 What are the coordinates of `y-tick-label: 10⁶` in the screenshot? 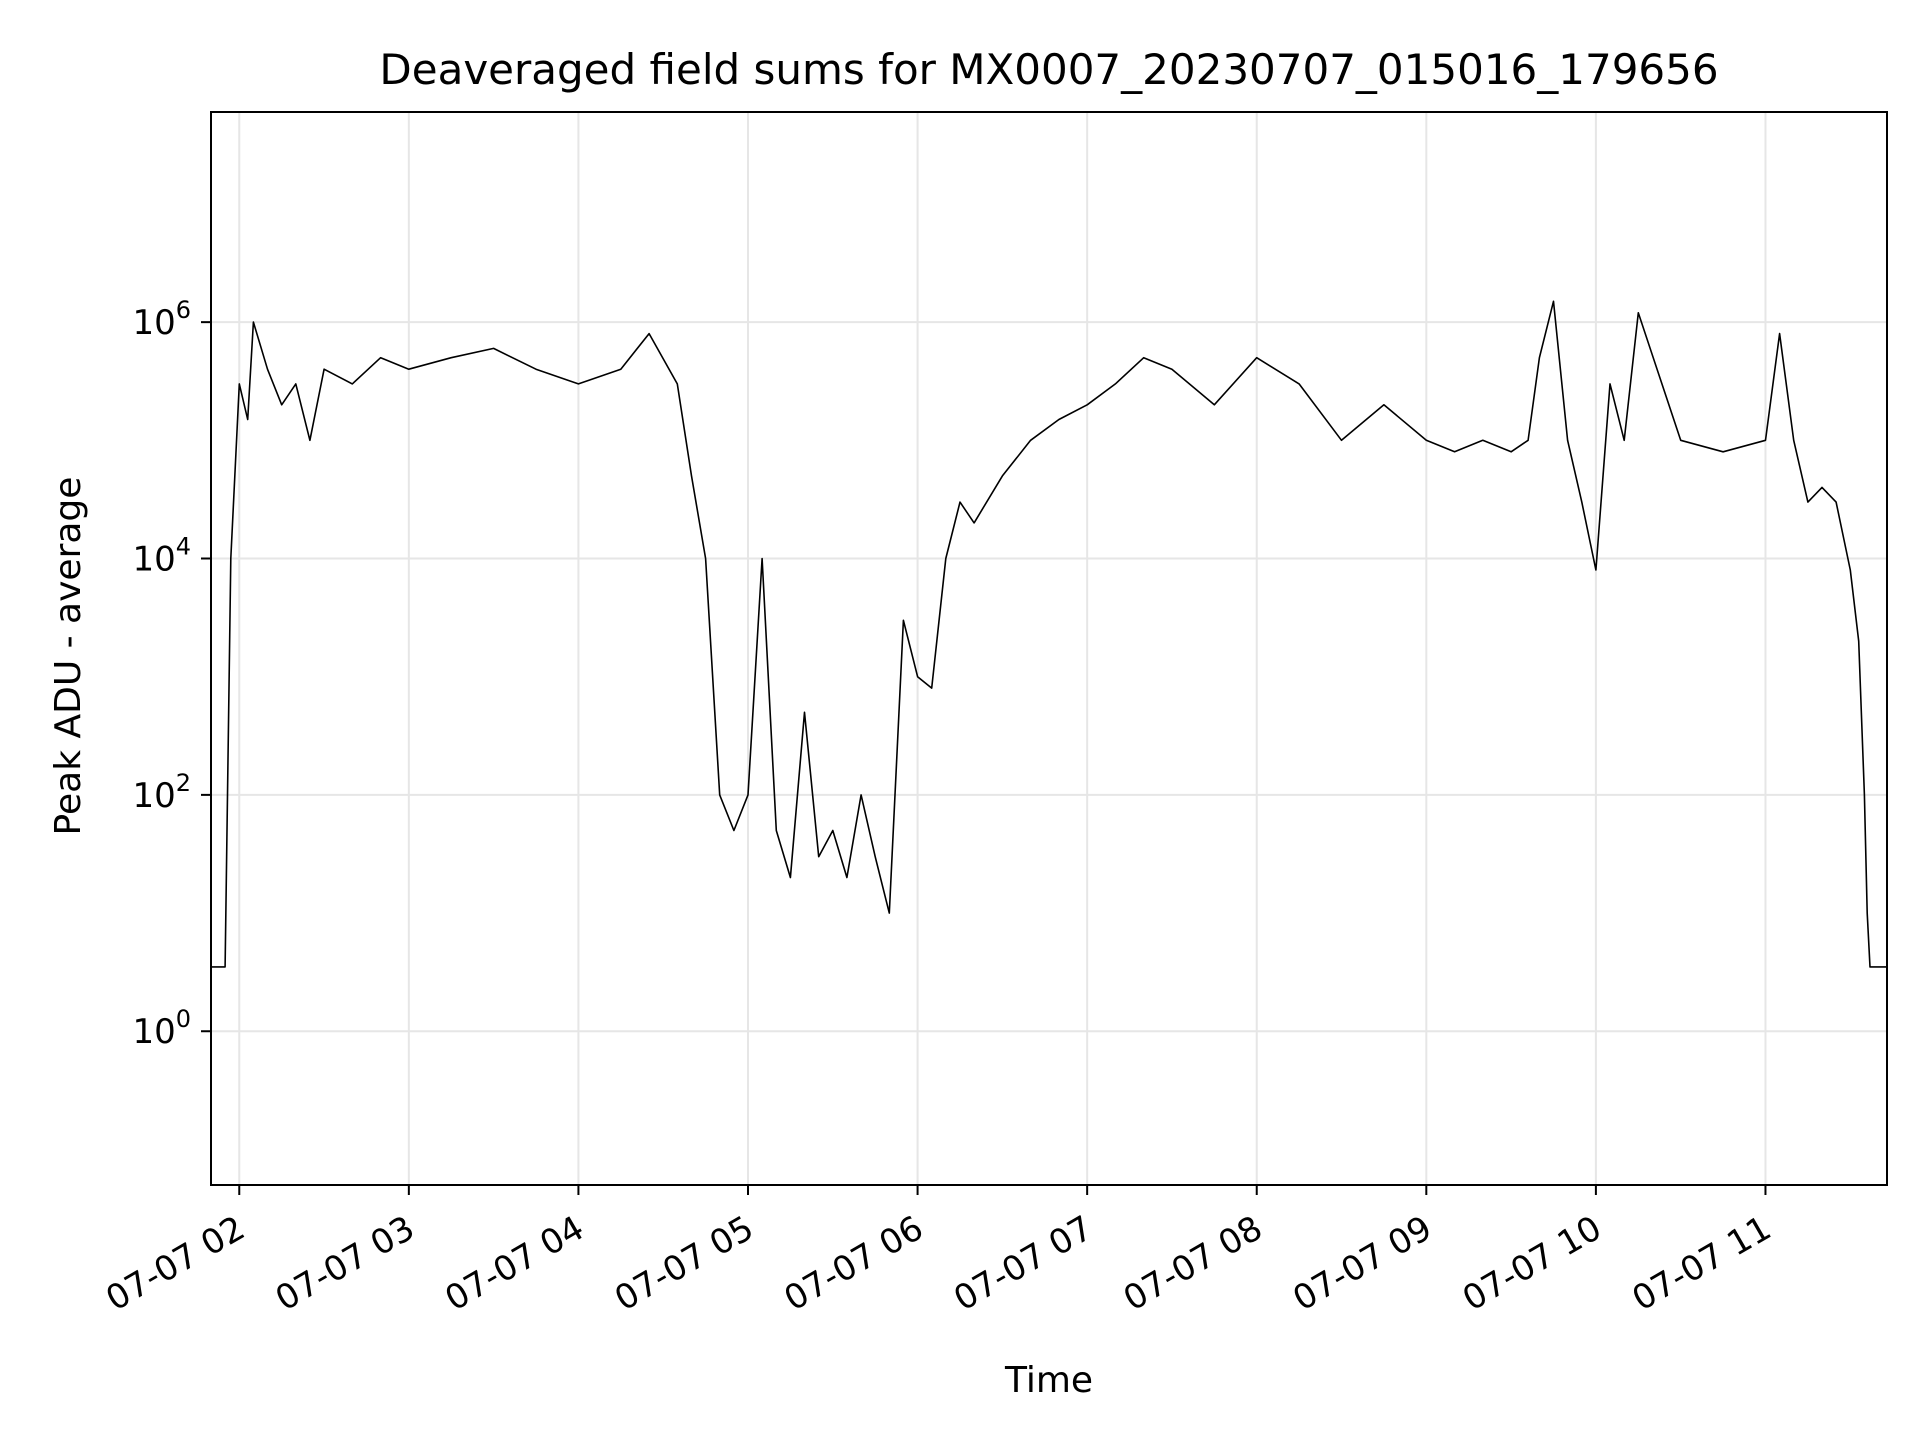 It's located at (161, 319).